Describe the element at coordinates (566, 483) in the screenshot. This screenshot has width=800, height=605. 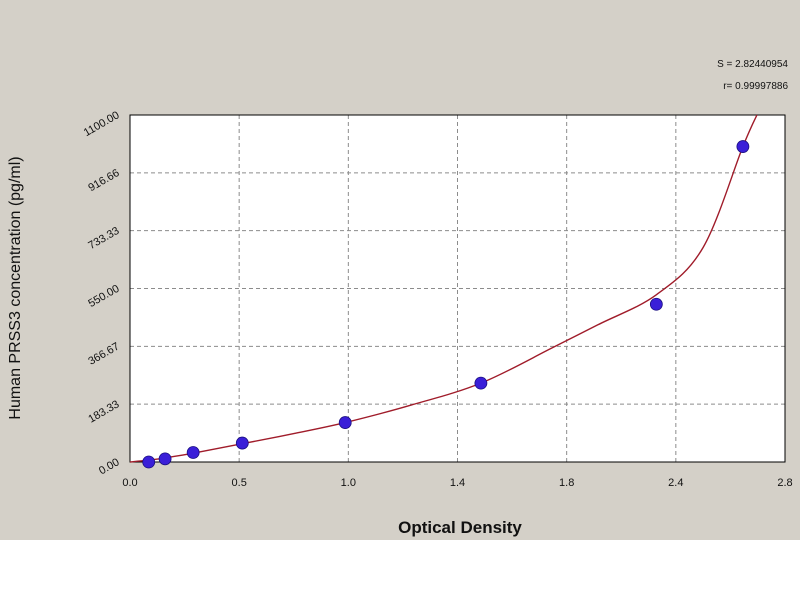
I see `x-tick-label: 1.8` at that location.